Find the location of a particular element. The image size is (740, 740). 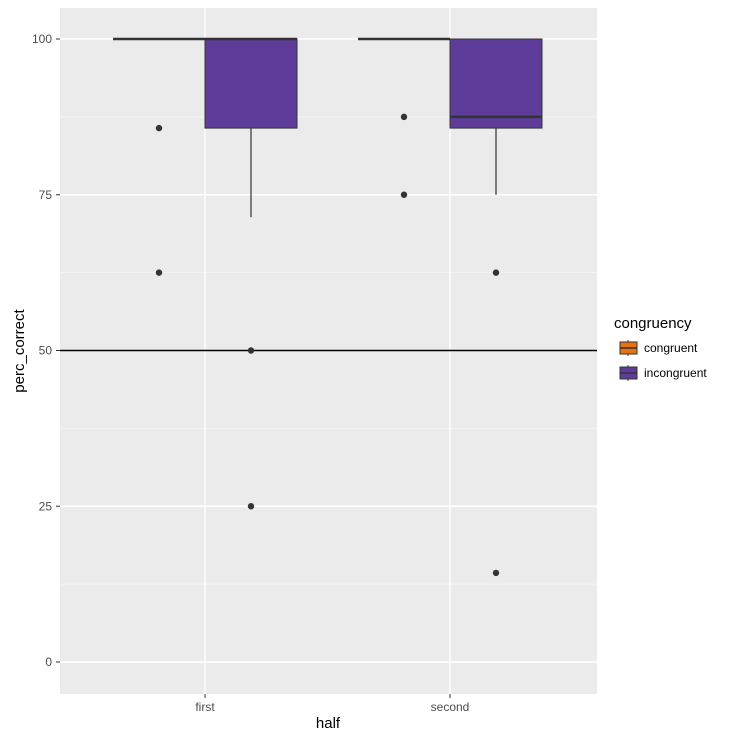

y-tick-label: 75 is located at coordinates (46, 195).